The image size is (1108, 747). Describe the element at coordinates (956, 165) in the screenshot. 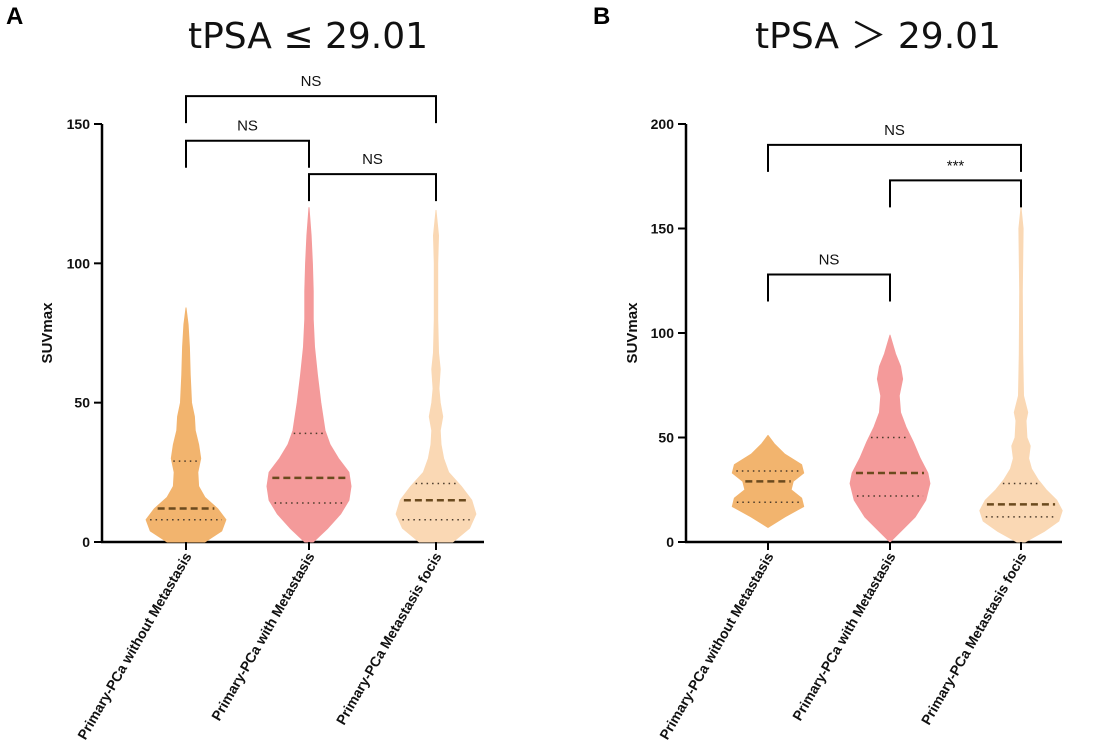

I see `significance-label: ***` at that location.